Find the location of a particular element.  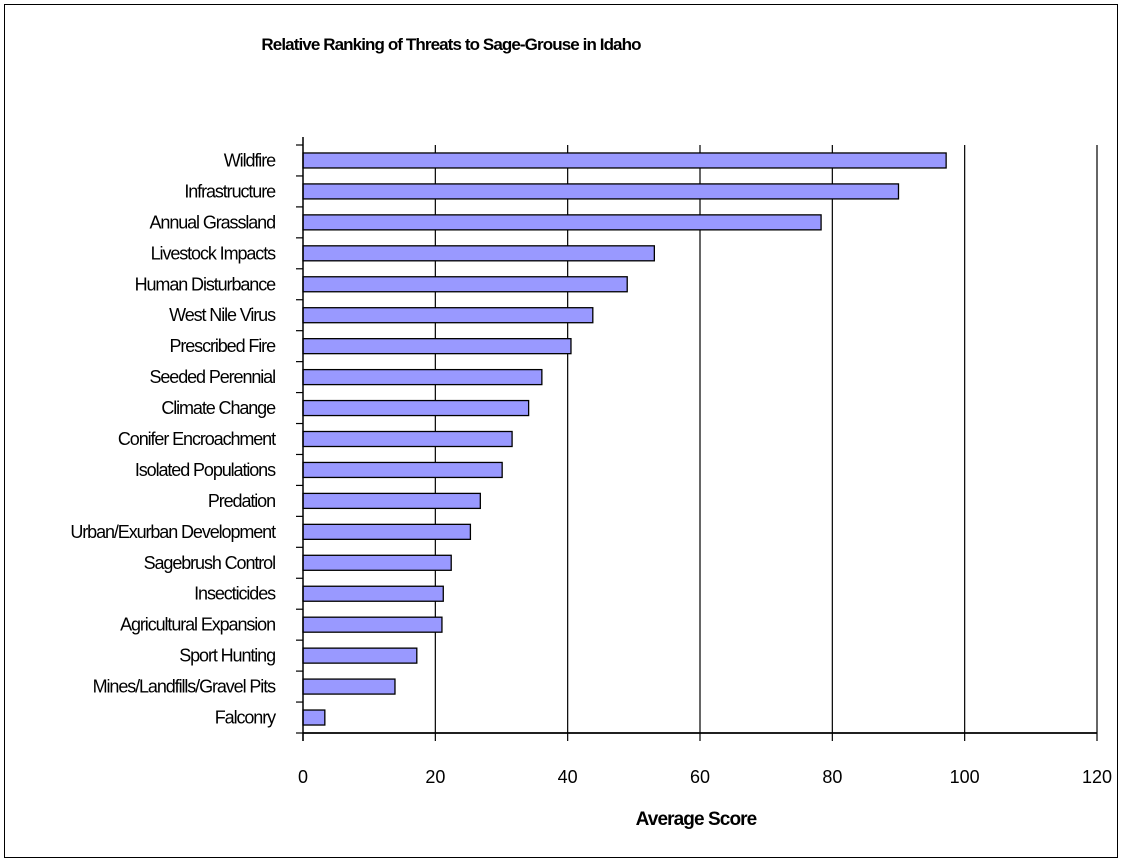

category-label-sagebrush-control: Sagebrush Control is located at coordinates (209, 563).